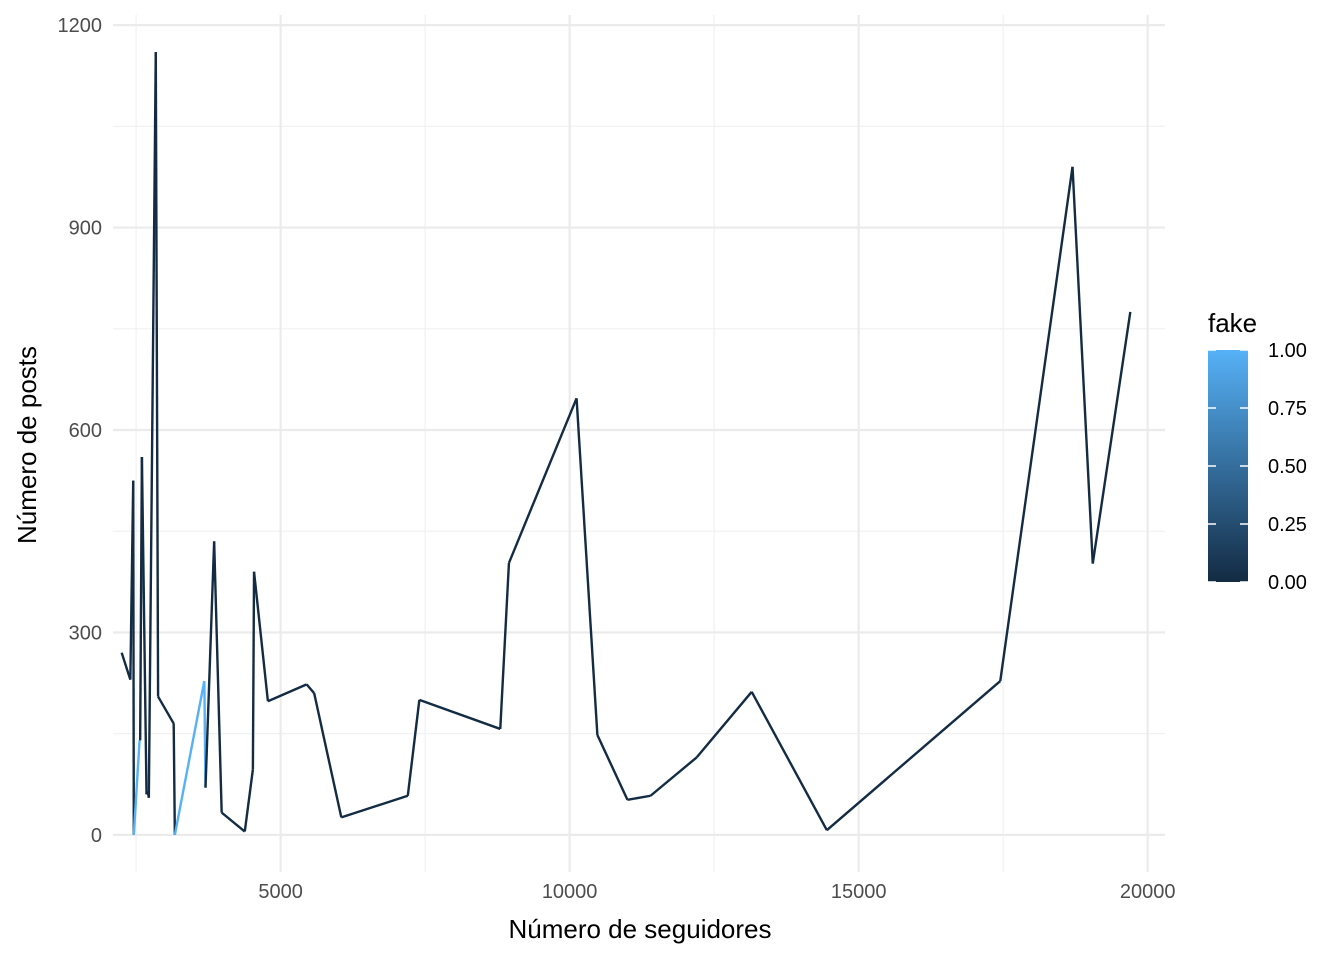  I want to click on y-tick-label: 0, so click(96, 836).